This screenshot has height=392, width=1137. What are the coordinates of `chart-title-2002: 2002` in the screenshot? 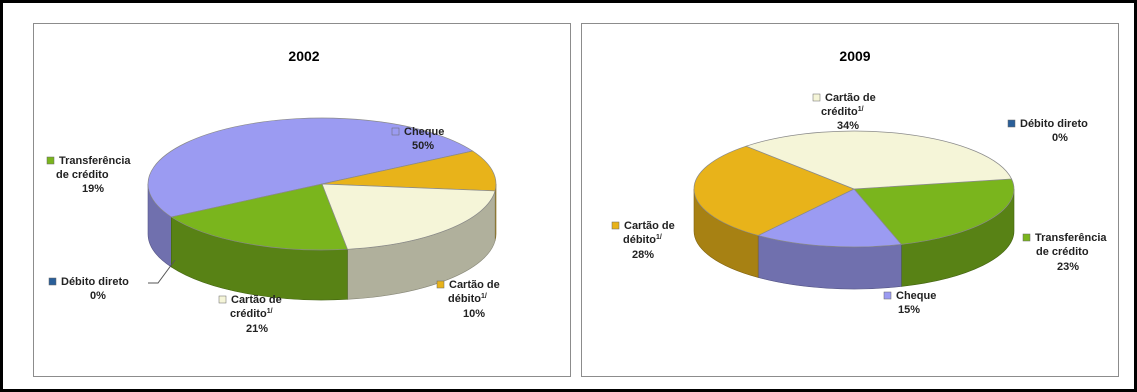 It's located at (303, 56).